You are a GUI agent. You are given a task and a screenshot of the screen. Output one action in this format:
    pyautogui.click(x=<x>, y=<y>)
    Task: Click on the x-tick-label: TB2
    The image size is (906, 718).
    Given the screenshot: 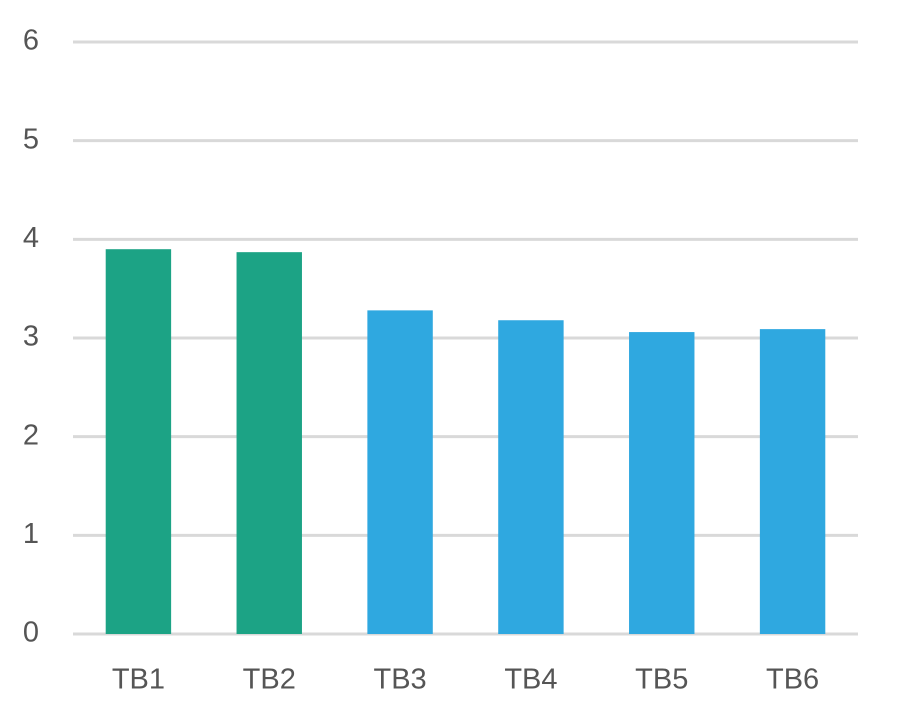 What is the action you would take?
    pyautogui.click(x=269, y=680)
    